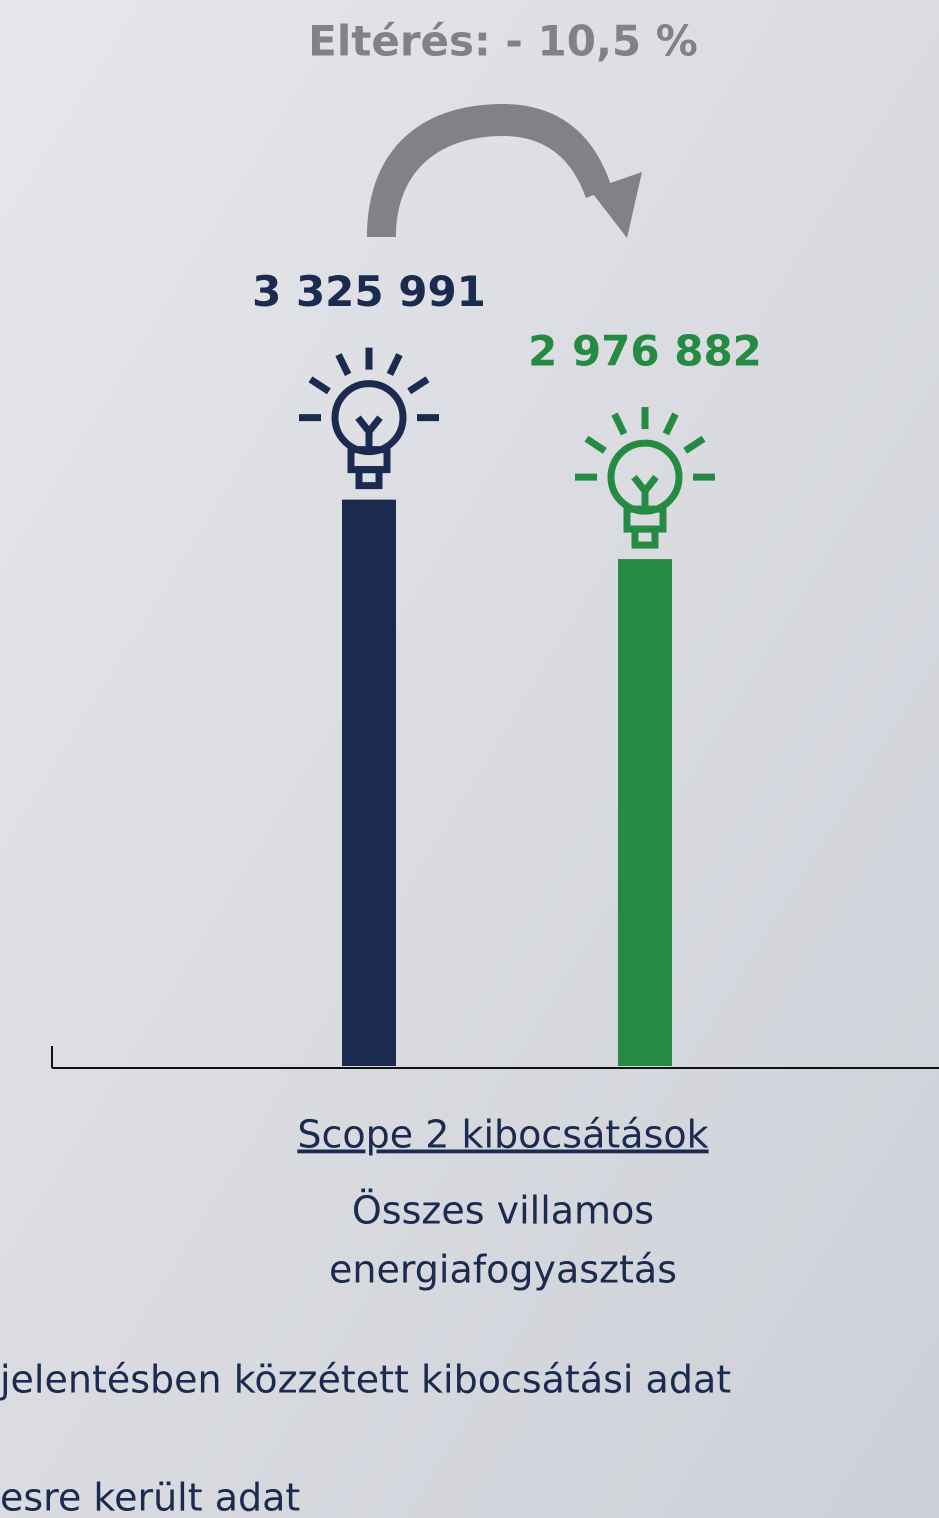 This screenshot has height=1518, width=939. What do you see at coordinates (503, 1211) in the screenshot?
I see `x-label: Összes villamos` at bounding box center [503, 1211].